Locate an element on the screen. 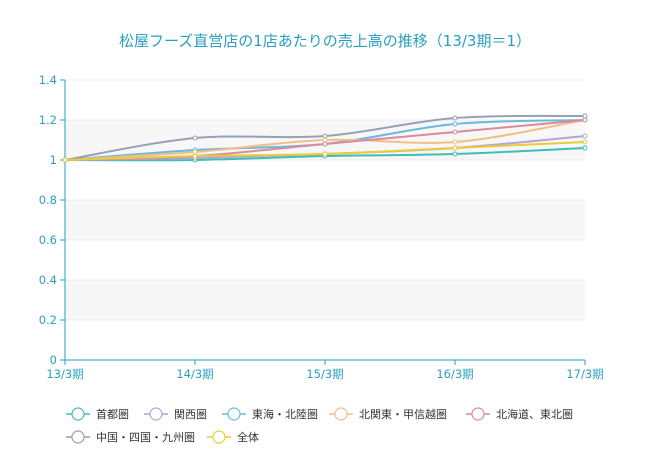 This screenshot has width=650, height=460. chart-title: 松屋フーズ直営店の1店あたりの売上高の推移（13/3期＝1） is located at coordinates (325, 41).